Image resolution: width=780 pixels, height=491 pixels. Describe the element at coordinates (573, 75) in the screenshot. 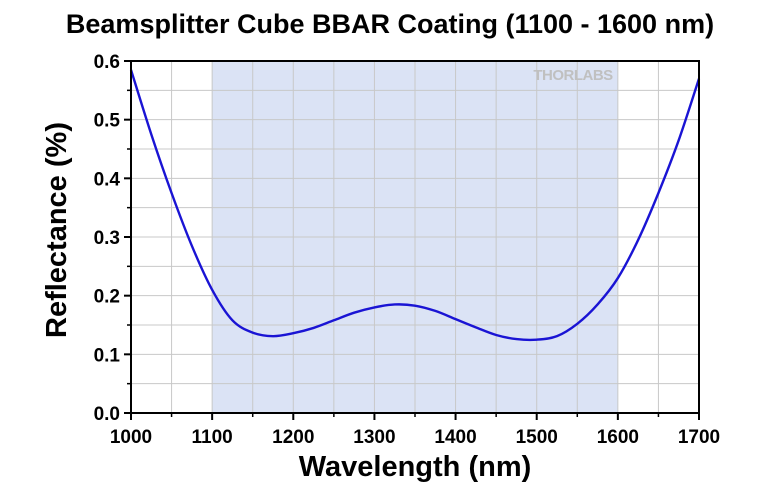

I see `thorlabs-watermark: THORLABS` at that location.